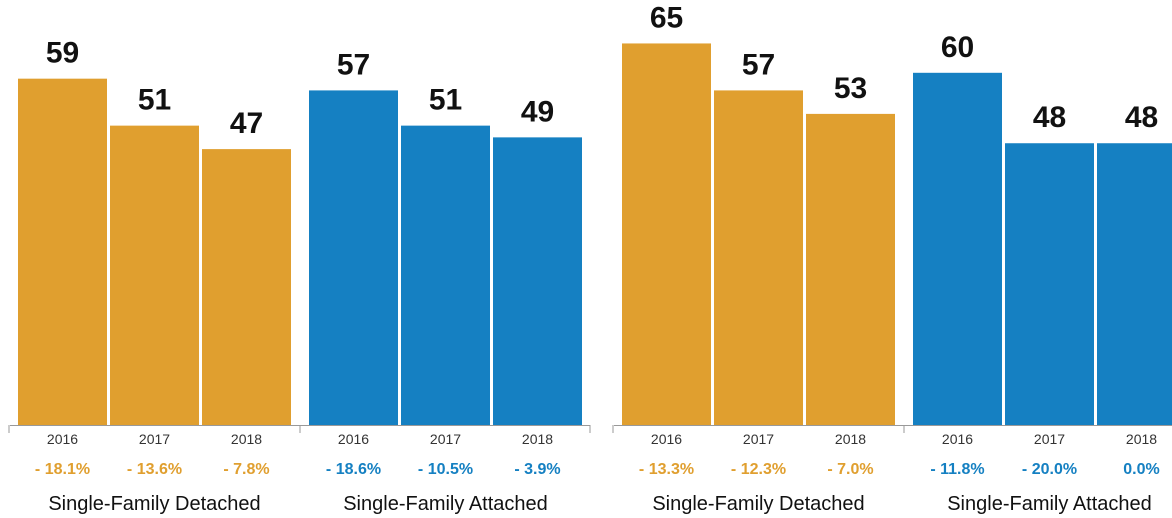 This screenshot has height=518, width=1172. I want to click on change-label: - 18.6%, so click(353, 469).